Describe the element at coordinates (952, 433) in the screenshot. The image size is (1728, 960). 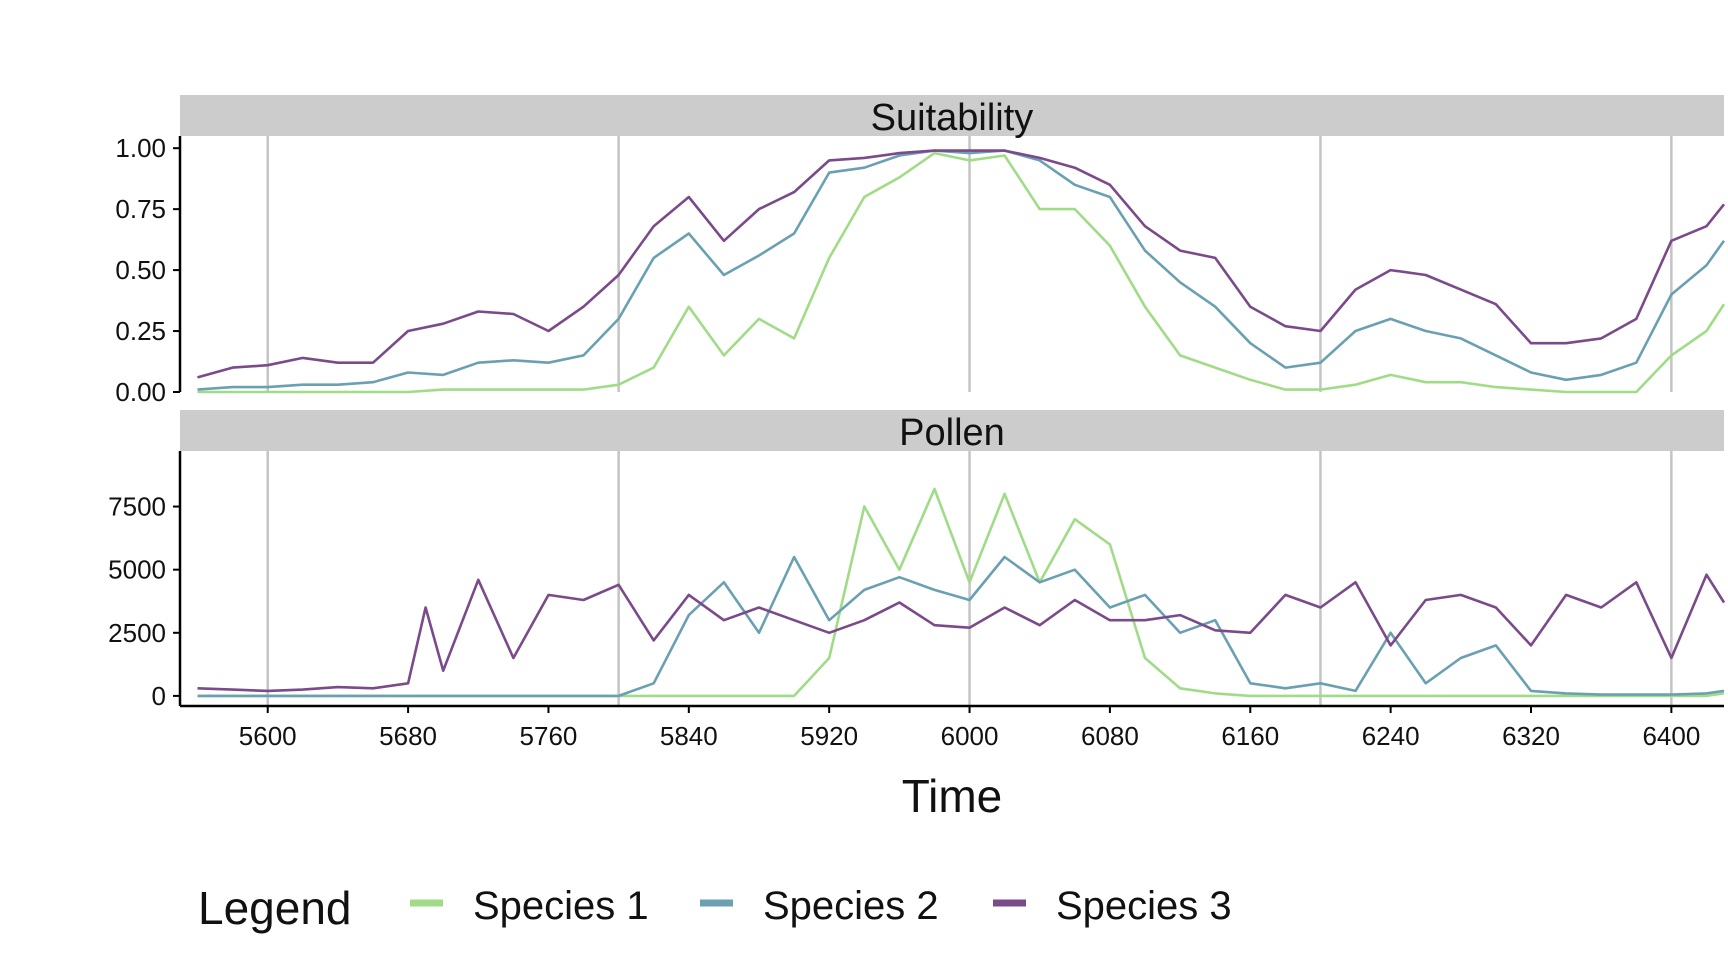
I see `panel-title-pollen: Pollen` at that location.